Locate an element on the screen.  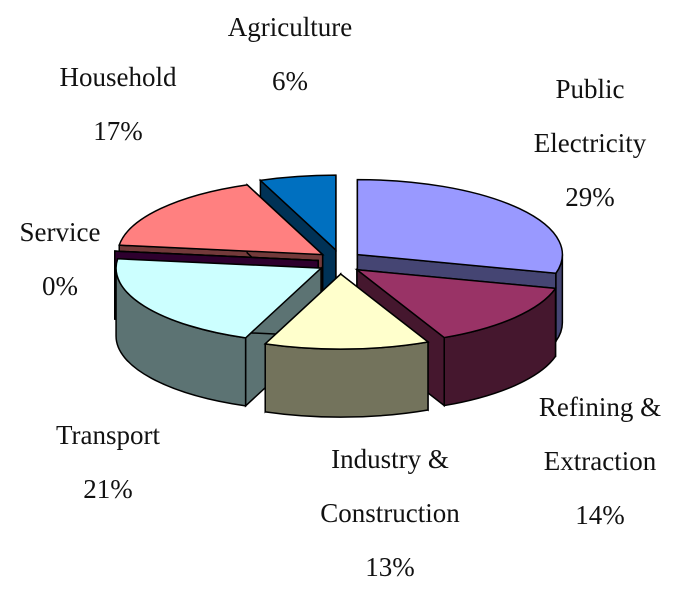
slice-label: Public Electricity 29% is located at coordinates (587, 143).